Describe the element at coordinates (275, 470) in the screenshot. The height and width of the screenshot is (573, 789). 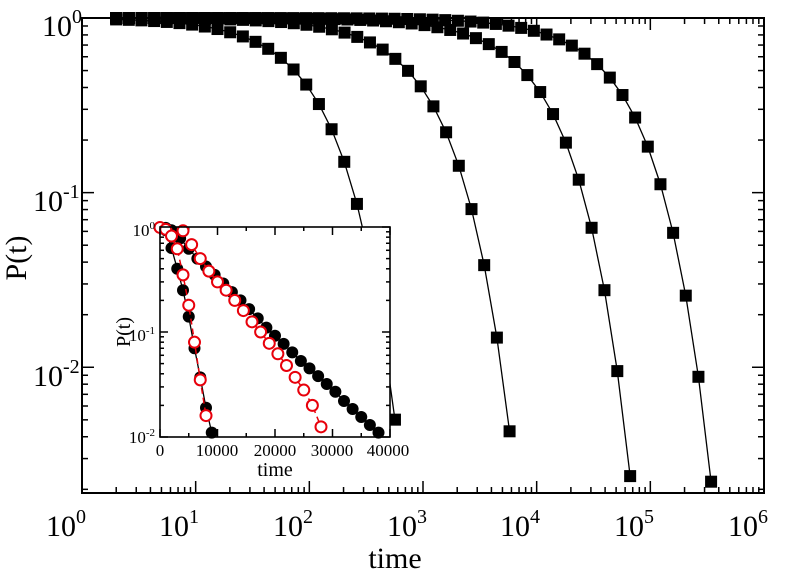
I see `inset-x-axis-label: time` at that location.